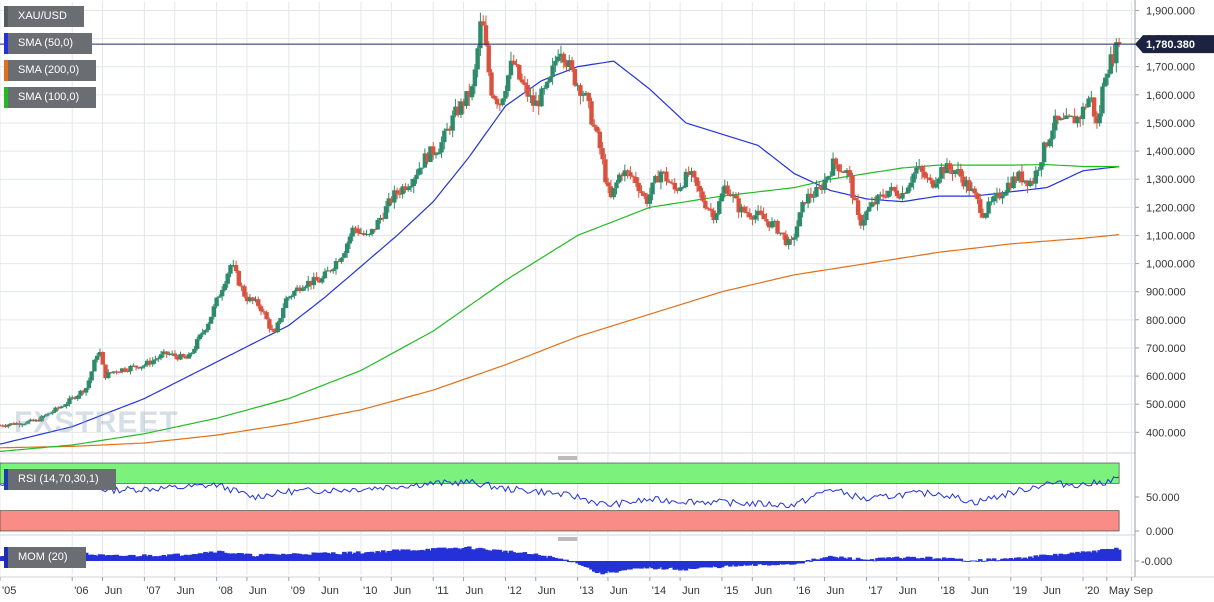  Describe the element at coordinates (50, 97) in the screenshot. I see `sma-100-label: SMA (100,0)` at that location.